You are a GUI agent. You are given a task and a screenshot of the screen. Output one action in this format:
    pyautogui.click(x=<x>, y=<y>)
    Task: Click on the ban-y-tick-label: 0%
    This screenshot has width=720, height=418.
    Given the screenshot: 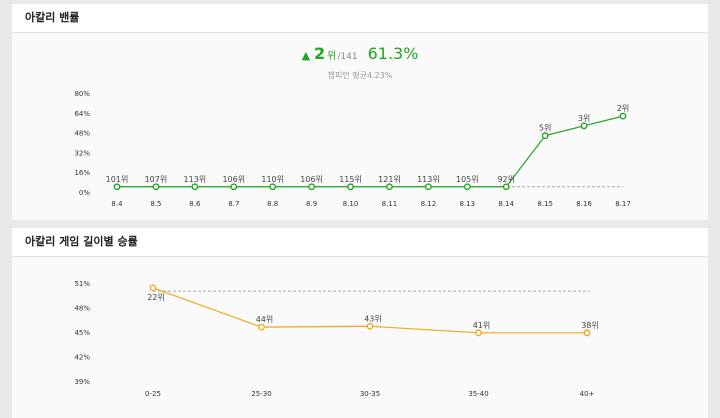 What is the action you would take?
    pyautogui.click(x=84, y=193)
    